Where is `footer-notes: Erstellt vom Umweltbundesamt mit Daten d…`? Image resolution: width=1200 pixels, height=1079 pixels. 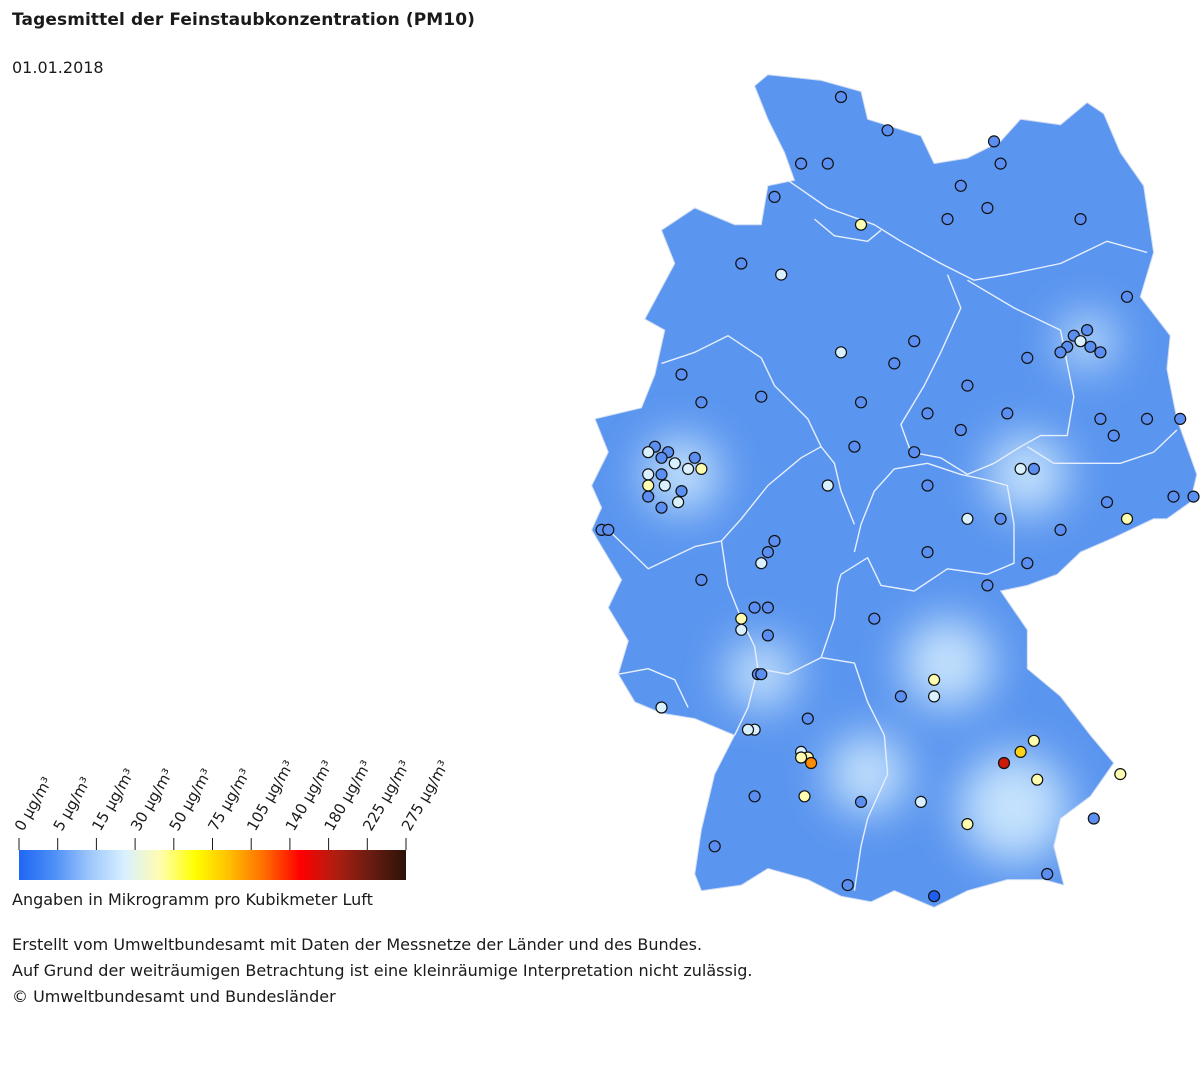 footer-notes: Erstellt vom Umweltbundesamt mit Daten d… is located at coordinates (382, 971).